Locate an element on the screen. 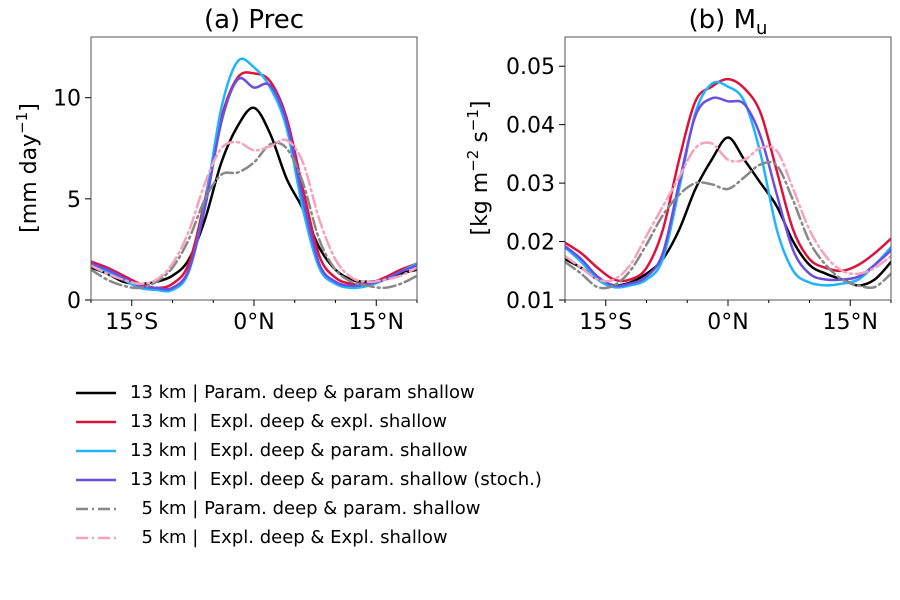  y-axis-label-mu-sup2: −1 is located at coordinates (473, 120).